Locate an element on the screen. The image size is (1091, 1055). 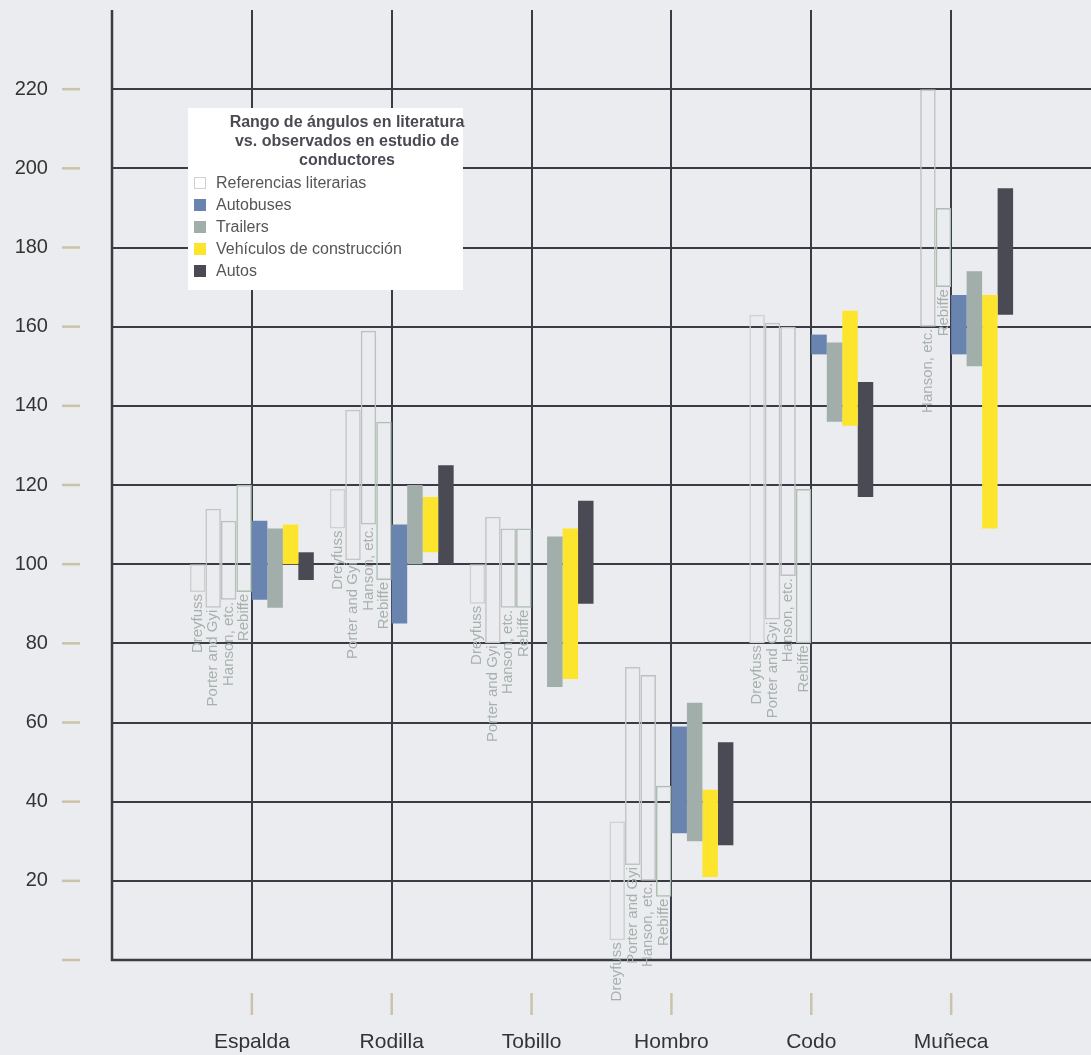
legend-label: Referencias literarias is located at coordinates (291, 183).